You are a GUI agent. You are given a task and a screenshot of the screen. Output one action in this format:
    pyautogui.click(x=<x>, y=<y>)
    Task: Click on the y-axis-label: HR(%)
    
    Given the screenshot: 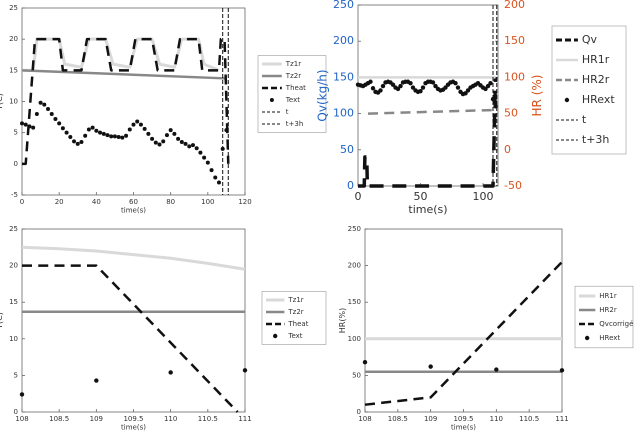 What is the action you would take?
    pyautogui.click(x=342, y=320)
    